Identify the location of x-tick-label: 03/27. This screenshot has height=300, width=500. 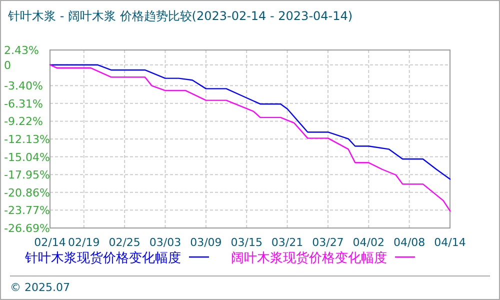
(328, 242).